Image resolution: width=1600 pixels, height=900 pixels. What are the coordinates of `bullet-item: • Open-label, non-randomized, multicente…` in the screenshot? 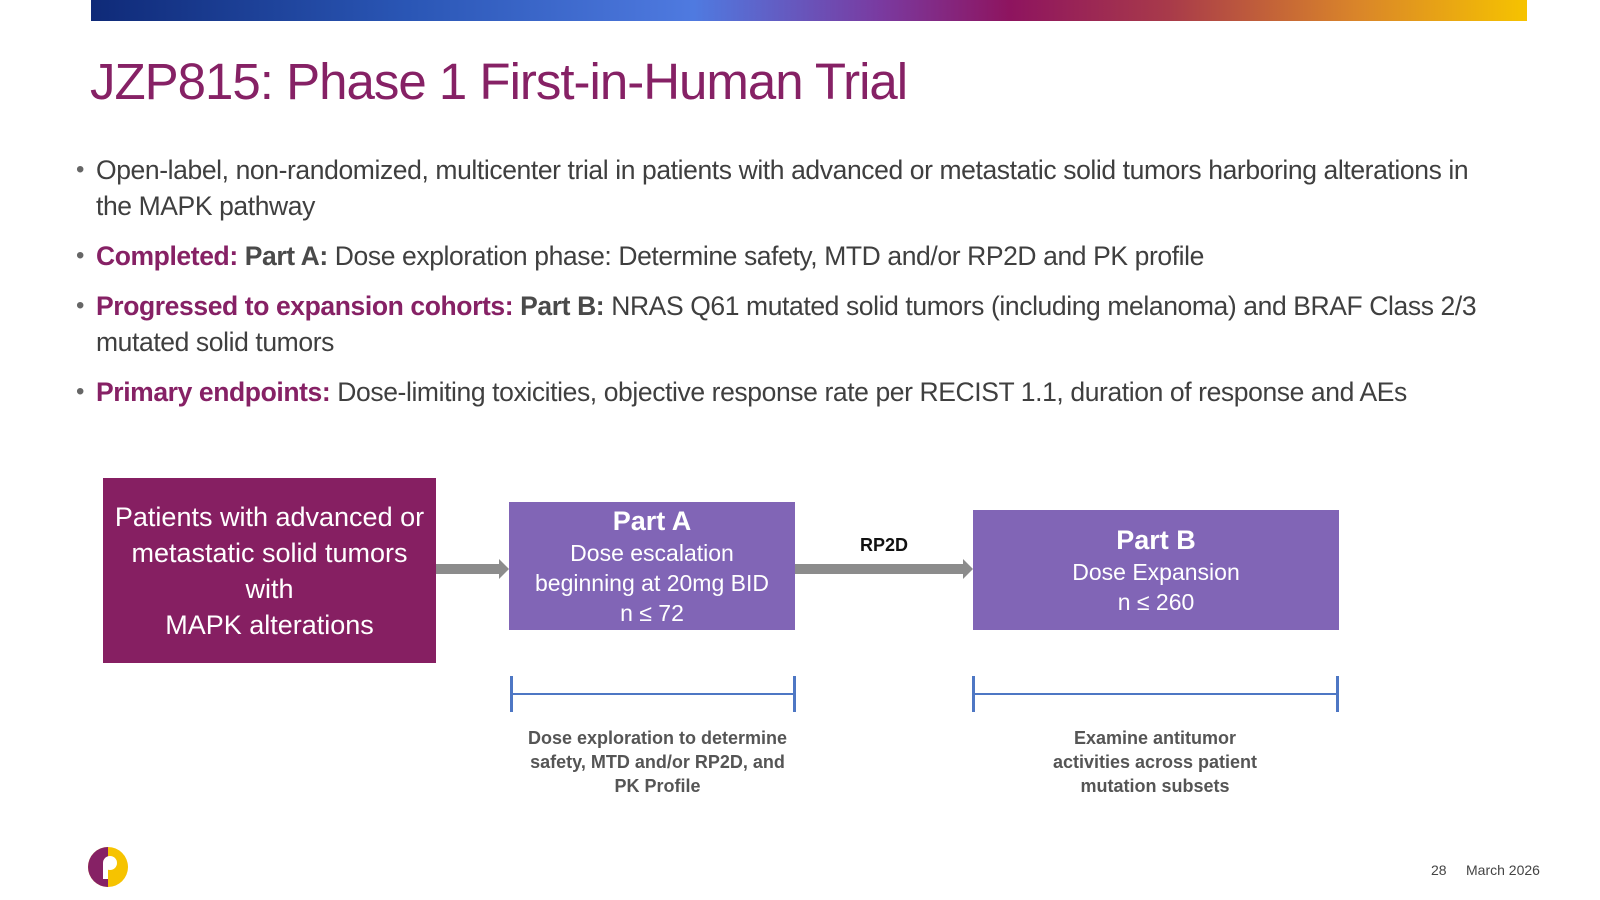 It's located at (791, 188).